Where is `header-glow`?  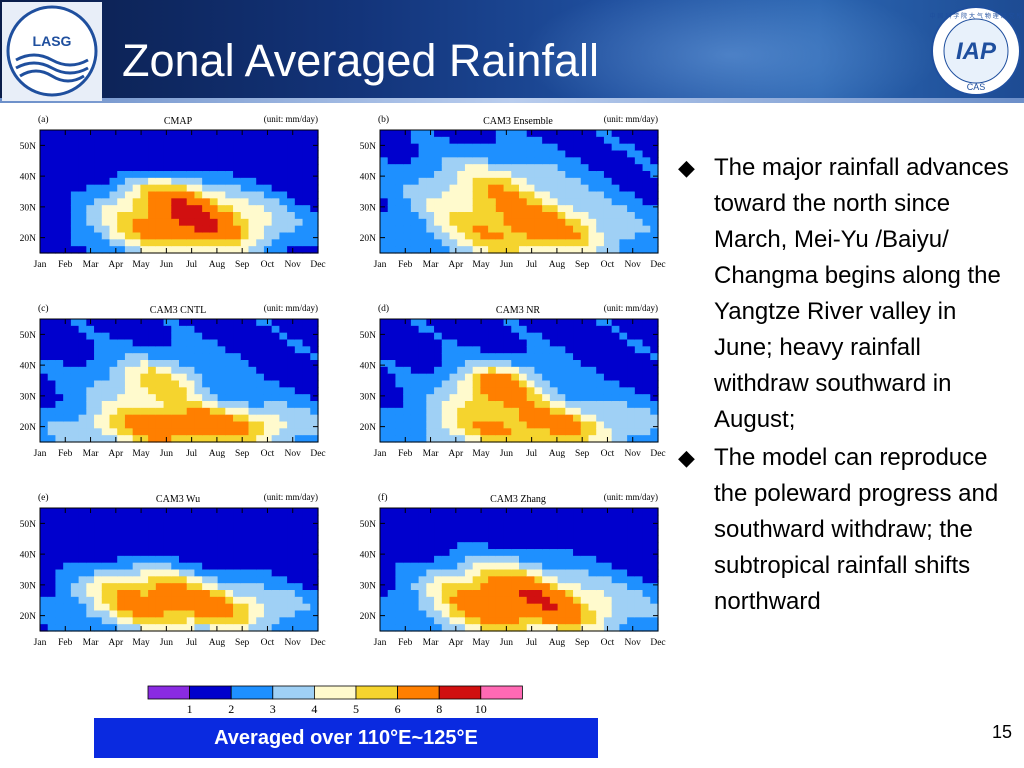 header-glow is located at coordinates (730, 51).